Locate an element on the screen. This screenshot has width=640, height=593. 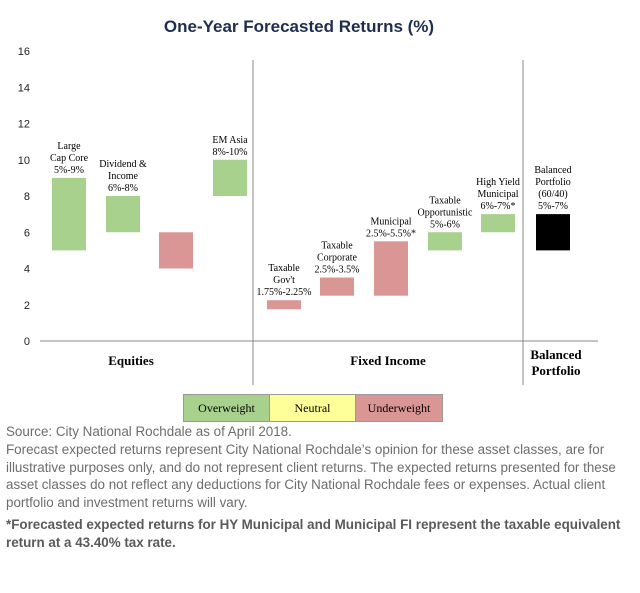
y-tick-label: 6 is located at coordinates (27, 233).